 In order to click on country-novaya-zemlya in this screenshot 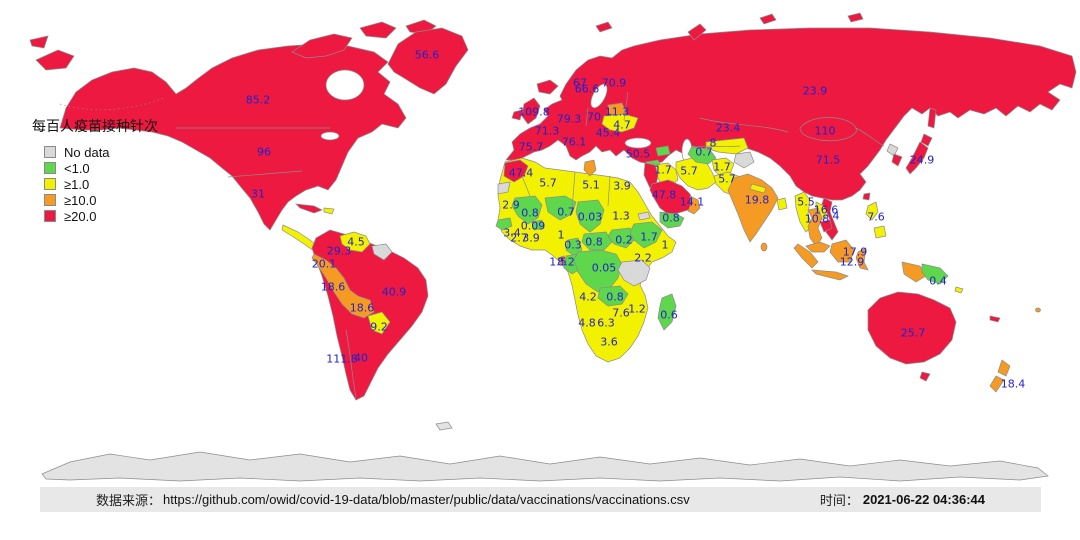, I will do `click(697, 32)`.